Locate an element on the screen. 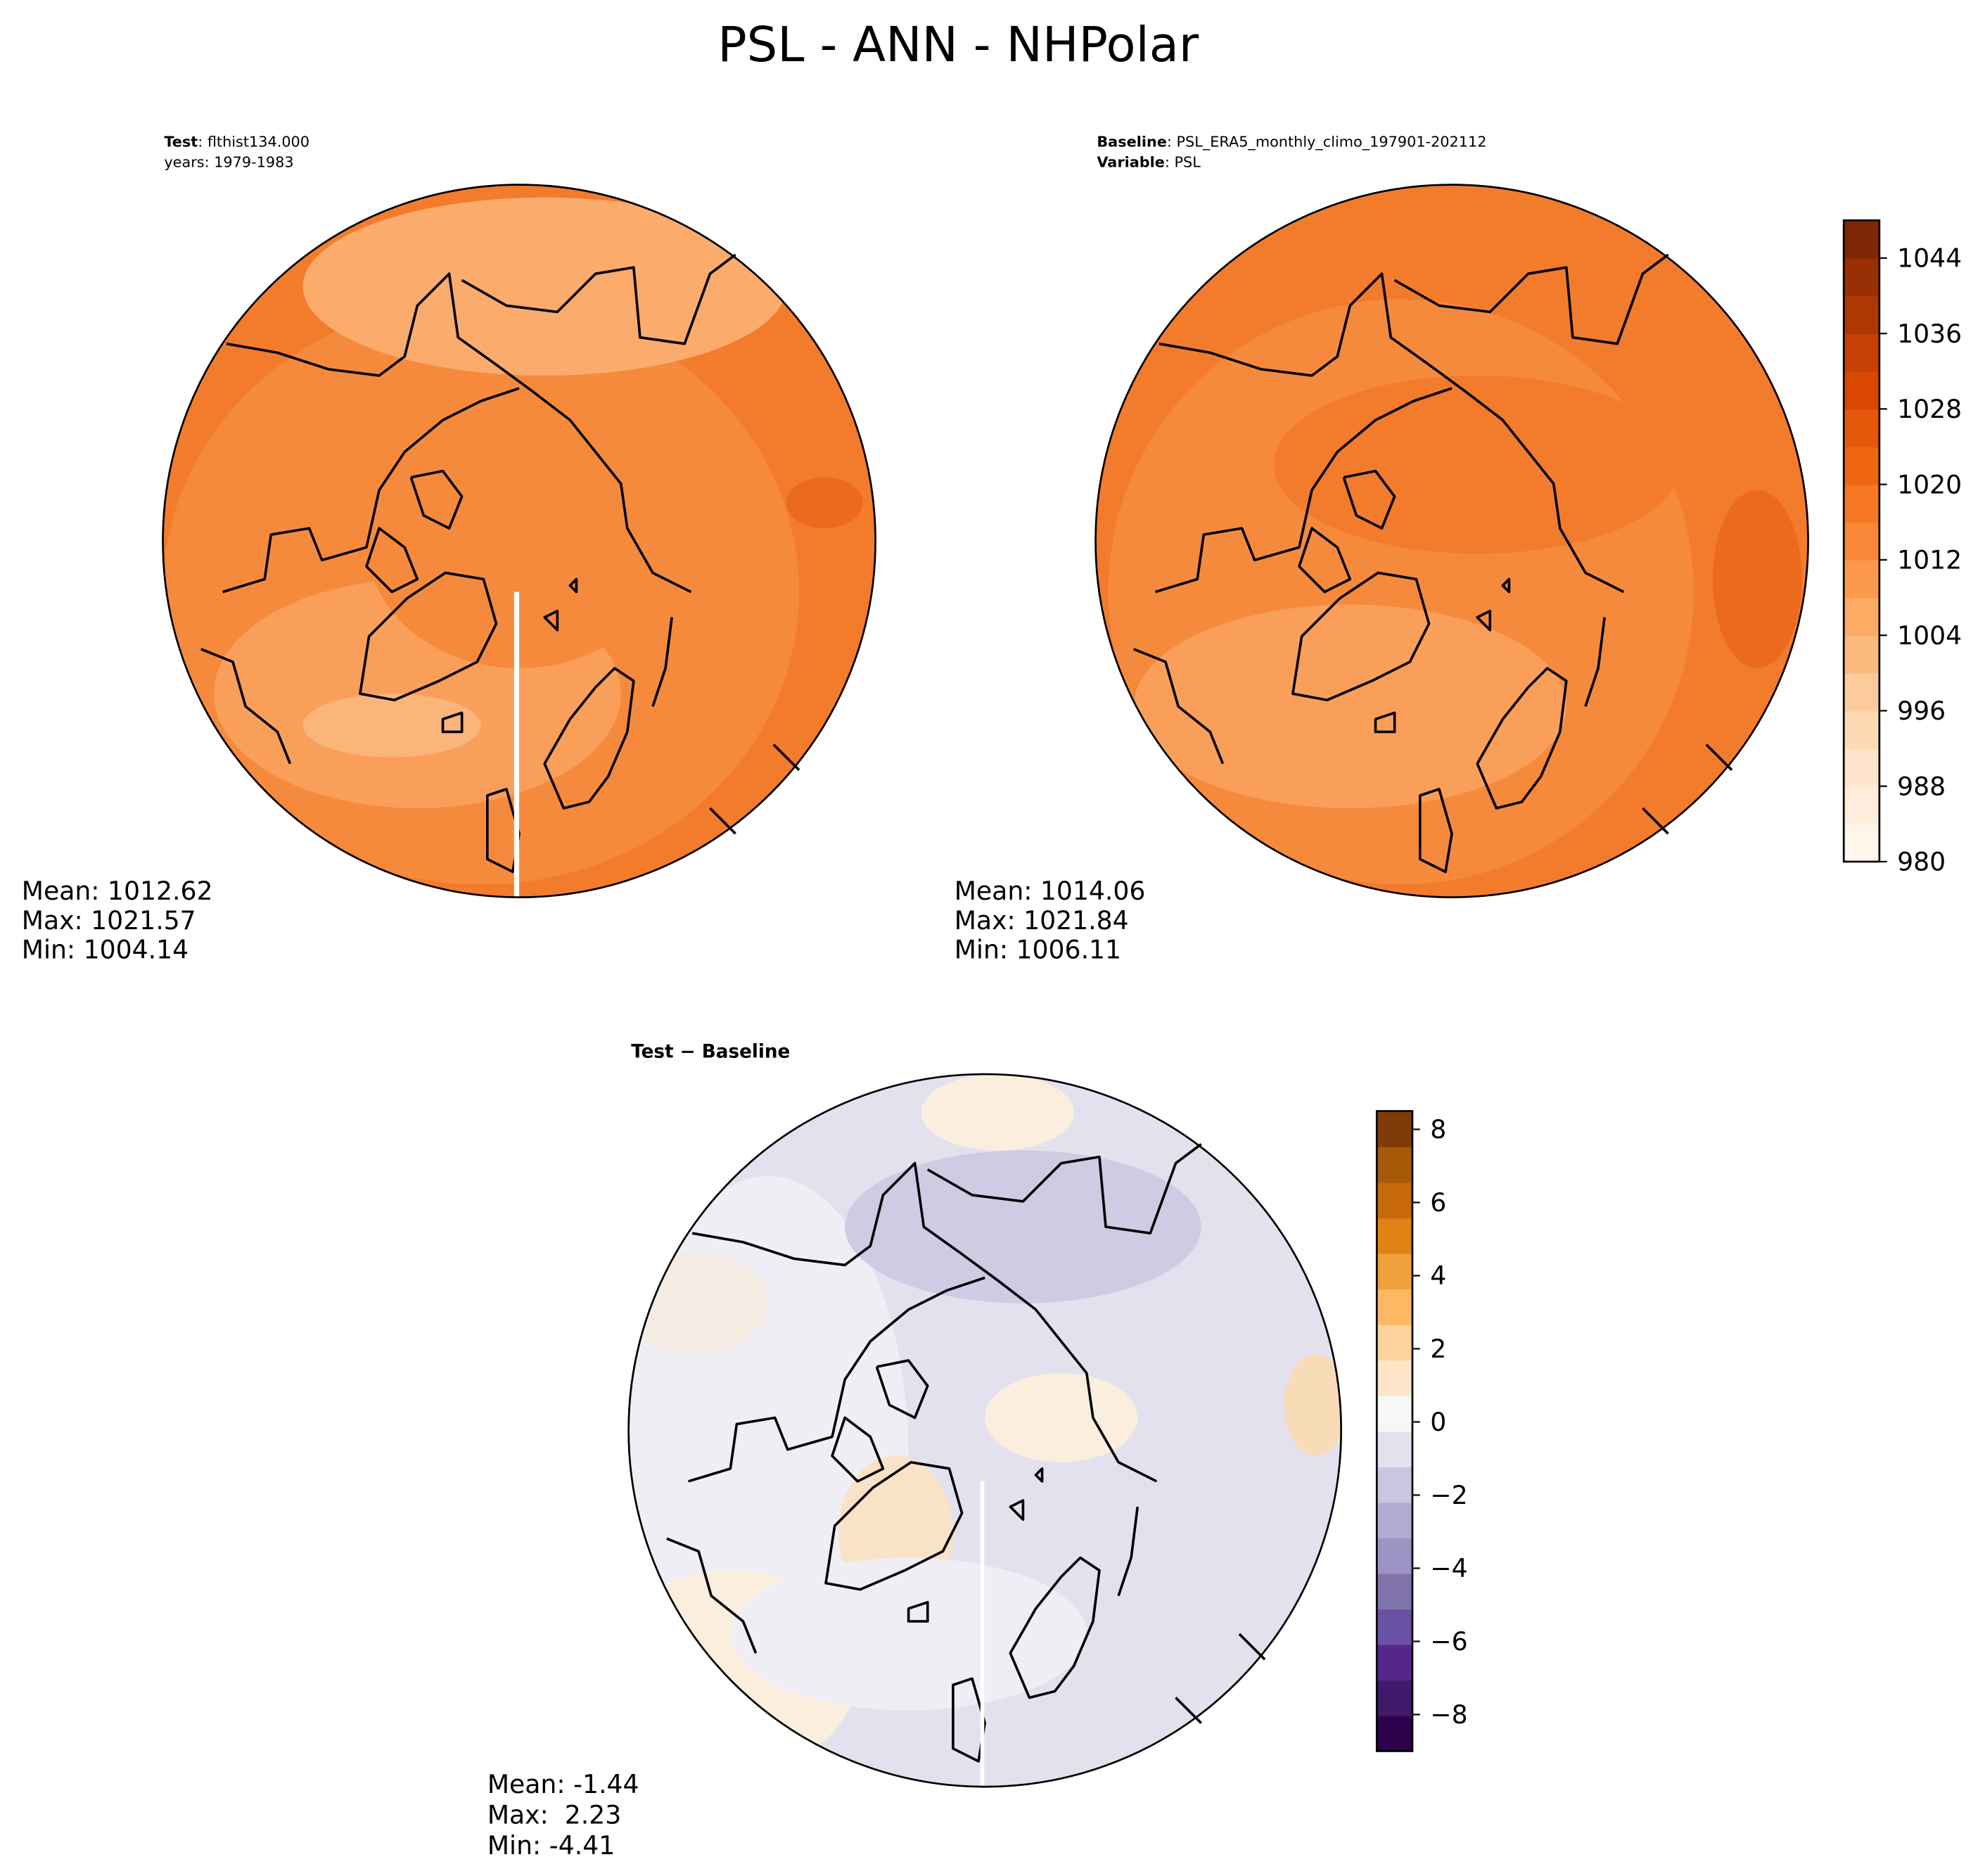 The image size is (1985, 1876). panel-header: Test: flthist134.000 is located at coordinates (236, 141).